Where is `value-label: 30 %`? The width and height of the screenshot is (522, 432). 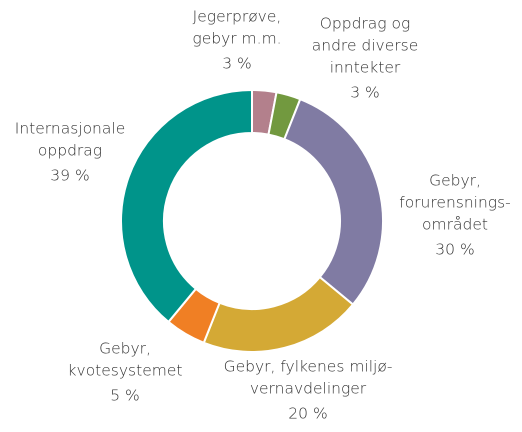
value-label: 30 % is located at coordinates (455, 249).